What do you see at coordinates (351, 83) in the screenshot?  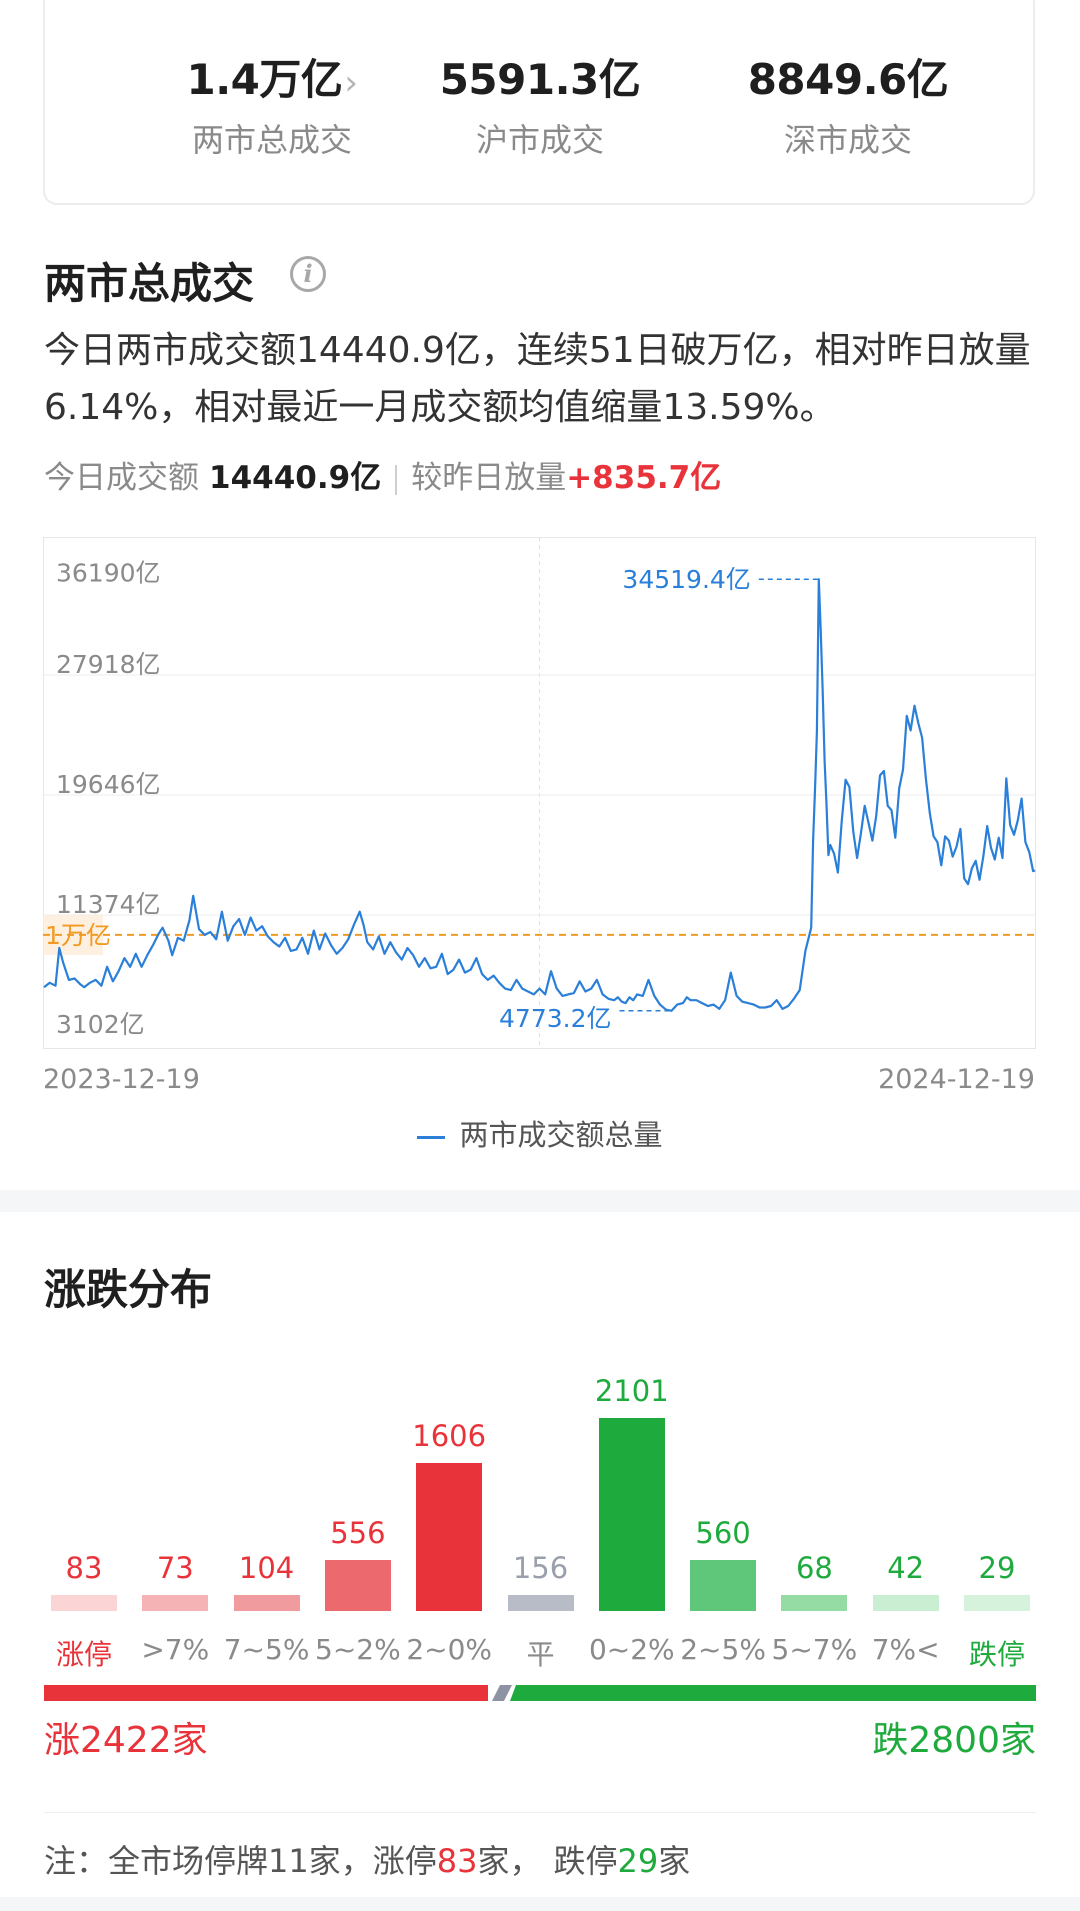 I see `chevron-right-icon: ›` at bounding box center [351, 83].